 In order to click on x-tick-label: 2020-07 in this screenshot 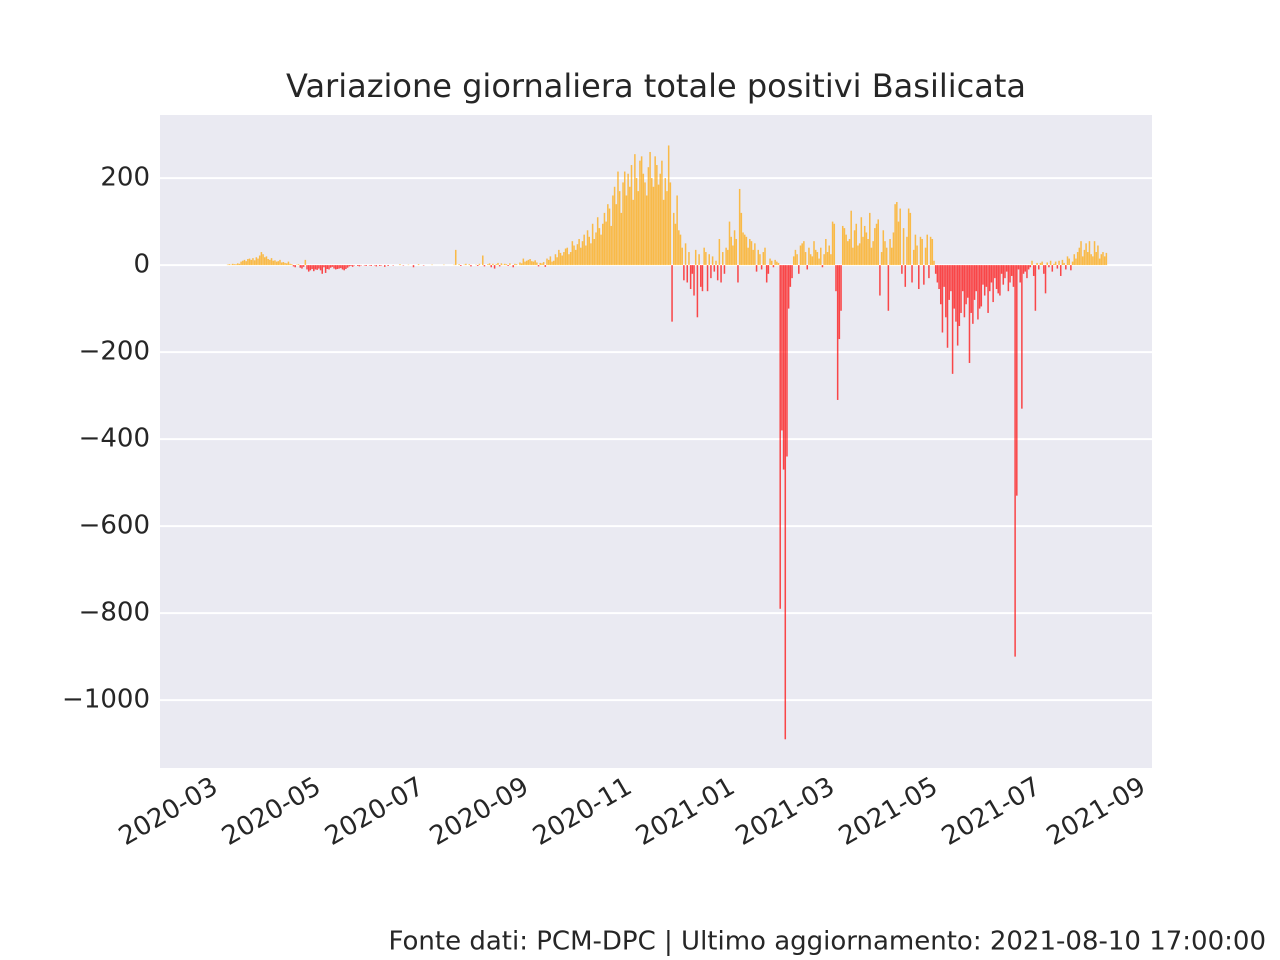, I will do `click(374, 812)`.